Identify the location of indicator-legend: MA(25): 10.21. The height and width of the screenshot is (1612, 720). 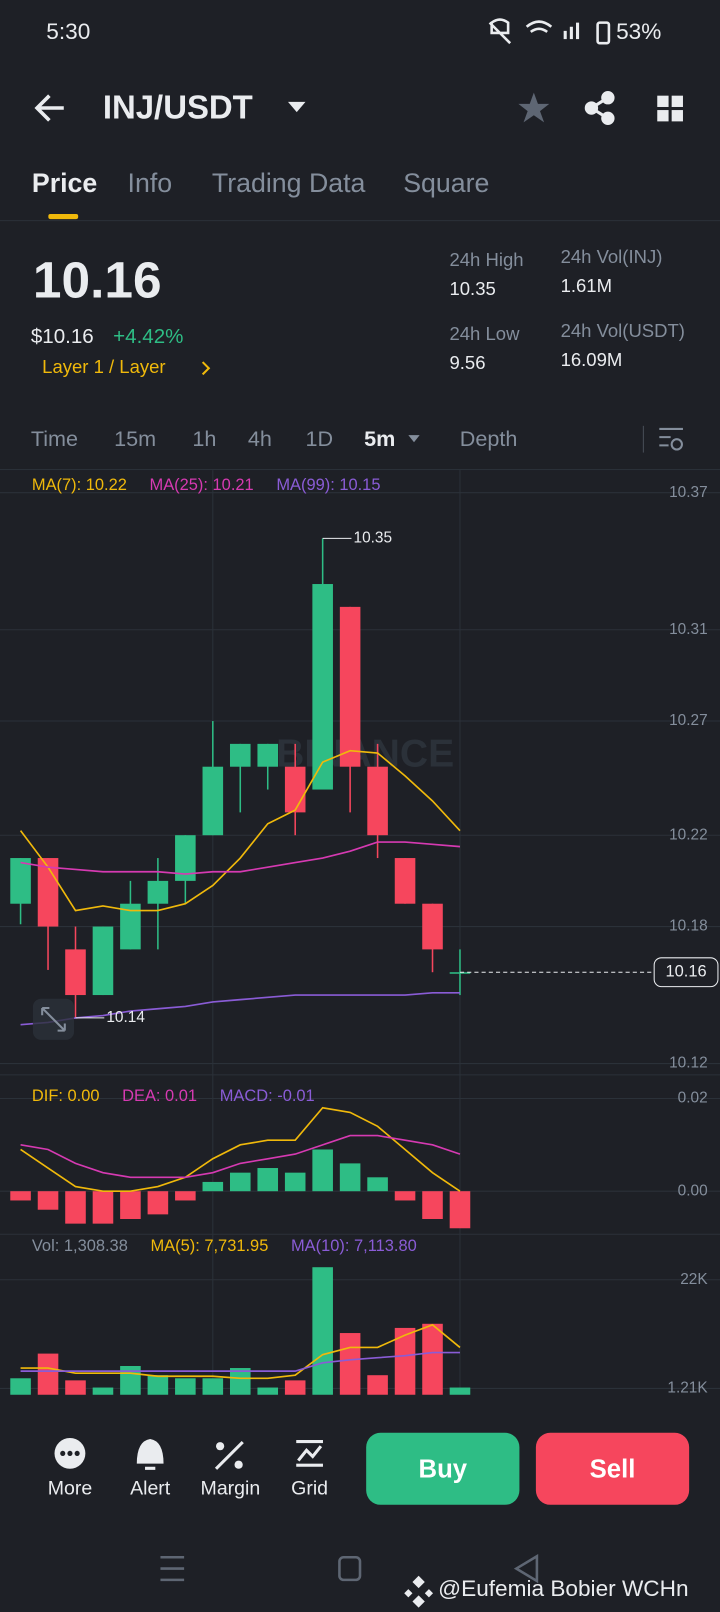
(202, 485).